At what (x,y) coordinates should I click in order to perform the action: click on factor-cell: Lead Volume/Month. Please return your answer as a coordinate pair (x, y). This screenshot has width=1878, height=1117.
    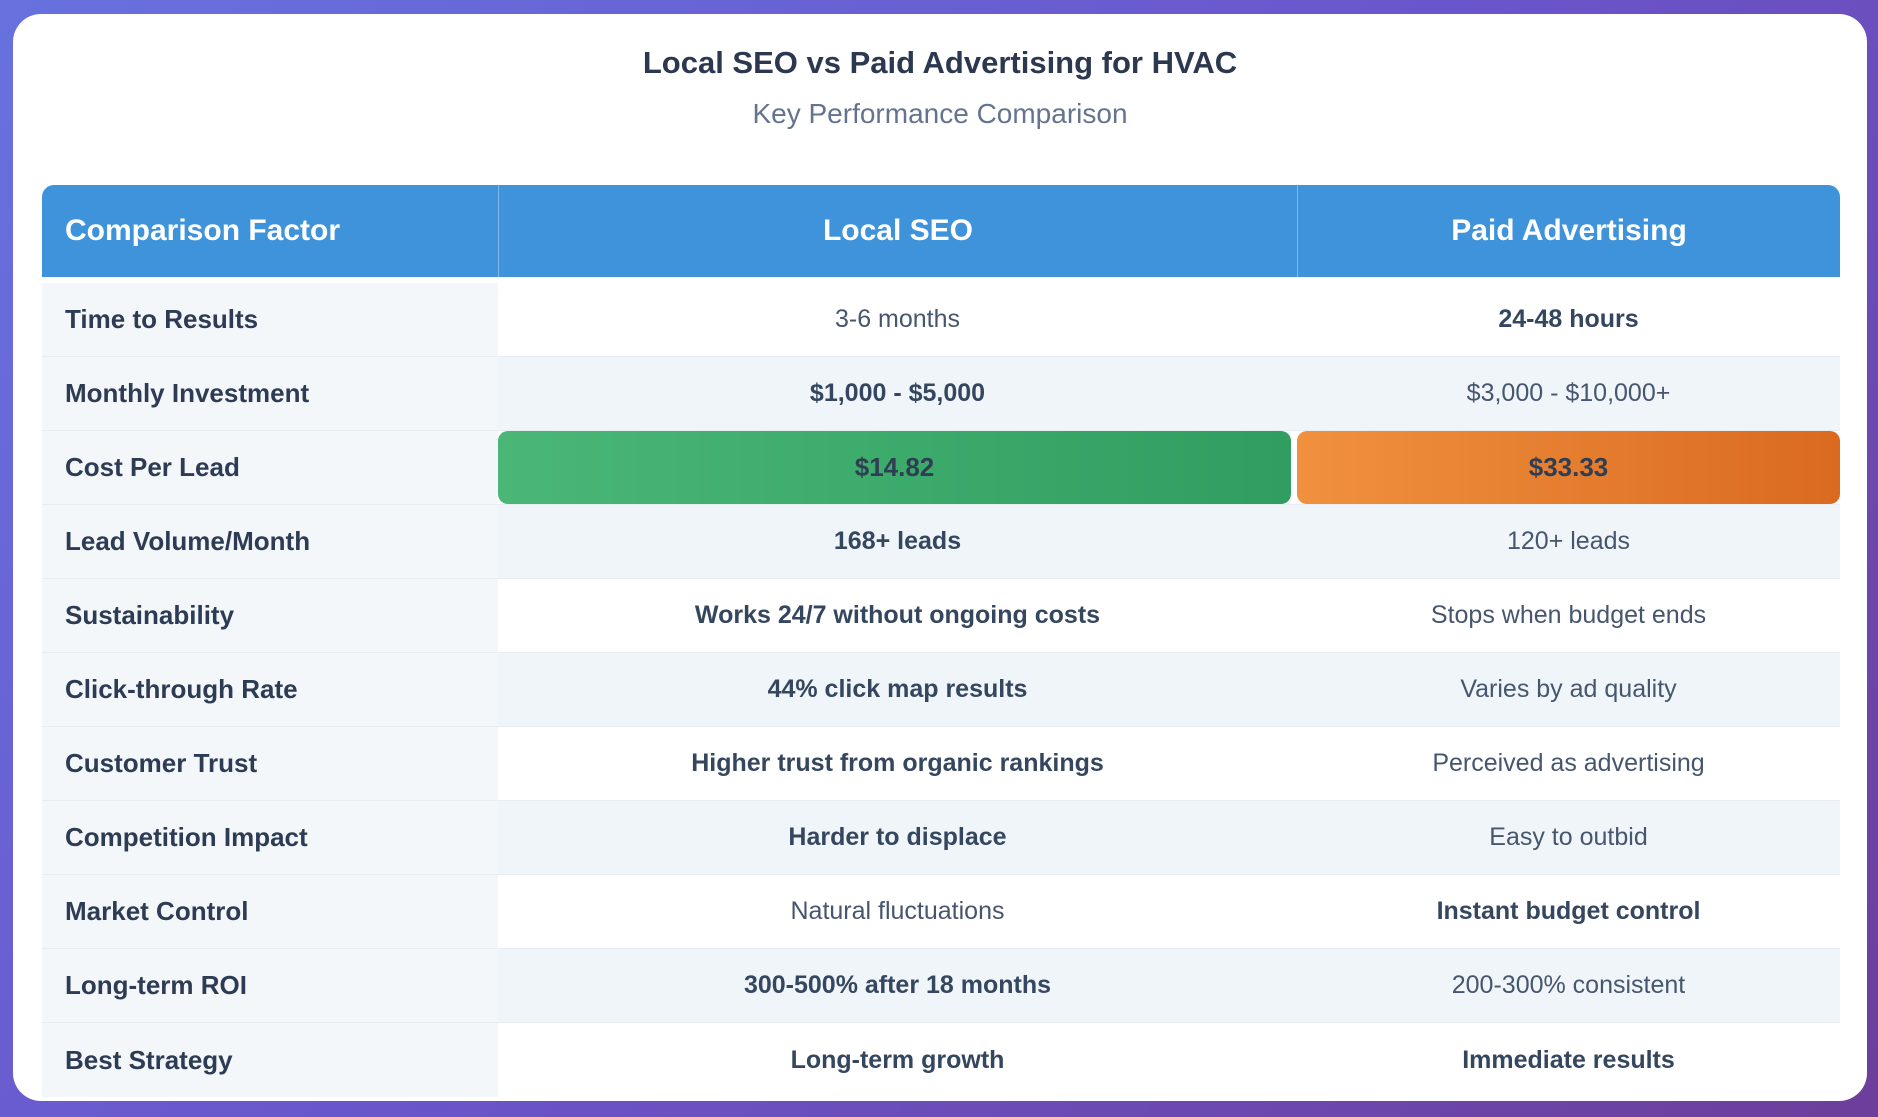
    Looking at the image, I should click on (270, 541).